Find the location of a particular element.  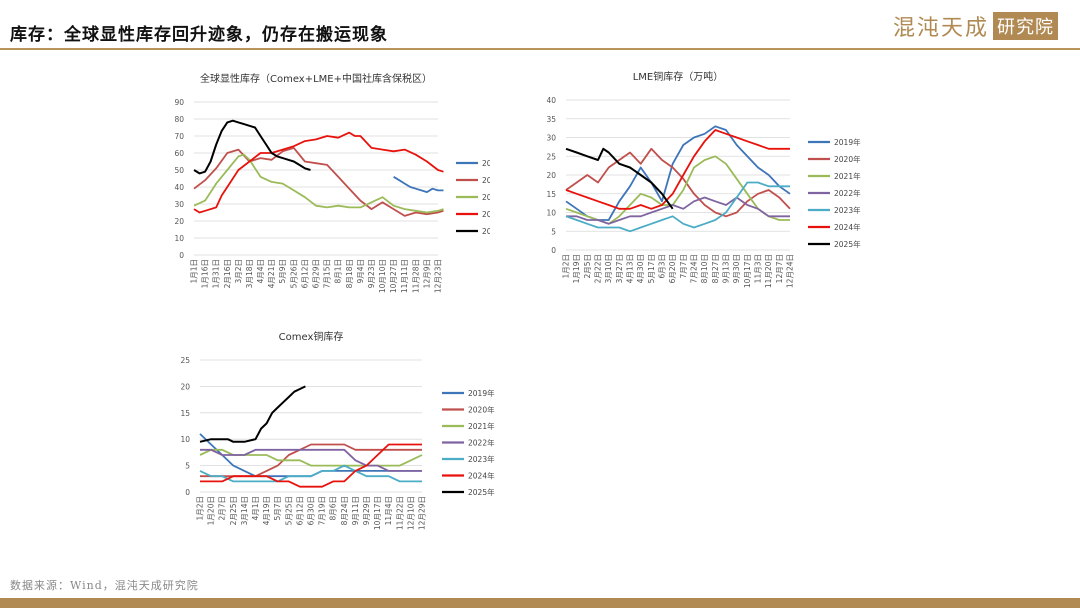

y-tick-label: 80 is located at coordinates (179, 119).